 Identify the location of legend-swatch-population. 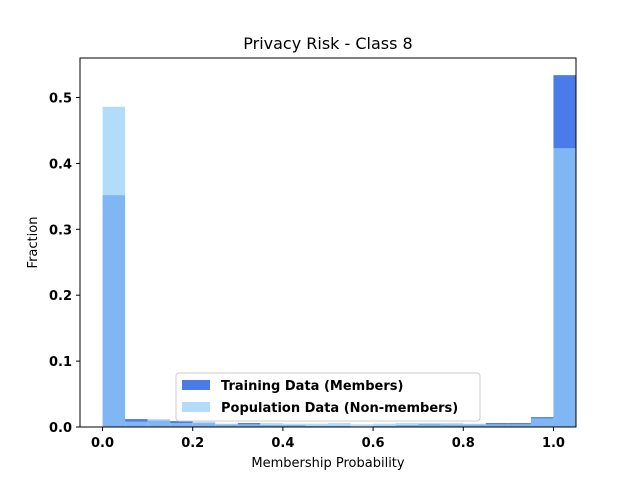
(196, 407).